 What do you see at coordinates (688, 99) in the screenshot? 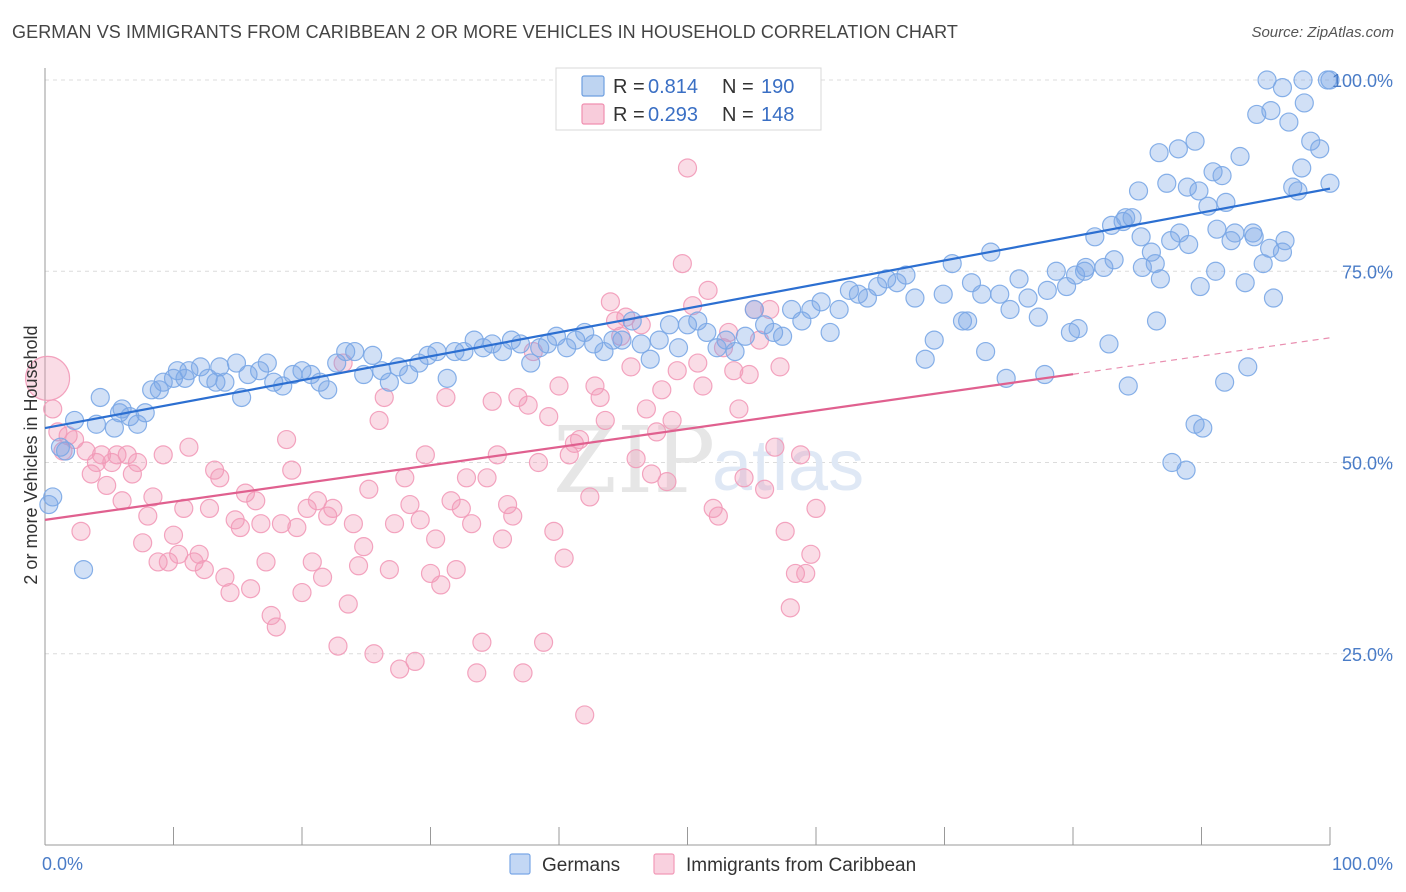
I see `correlation-legend: R = 0.814 N = 190 R = 0.293 N = 148` at bounding box center [688, 99].